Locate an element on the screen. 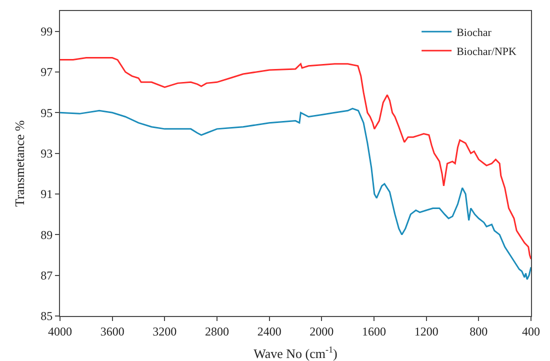 This screenshot has width=550, height=361. x-axis-title: Wave No (cm$^{-1}$) is located at coordinates (296, 352).